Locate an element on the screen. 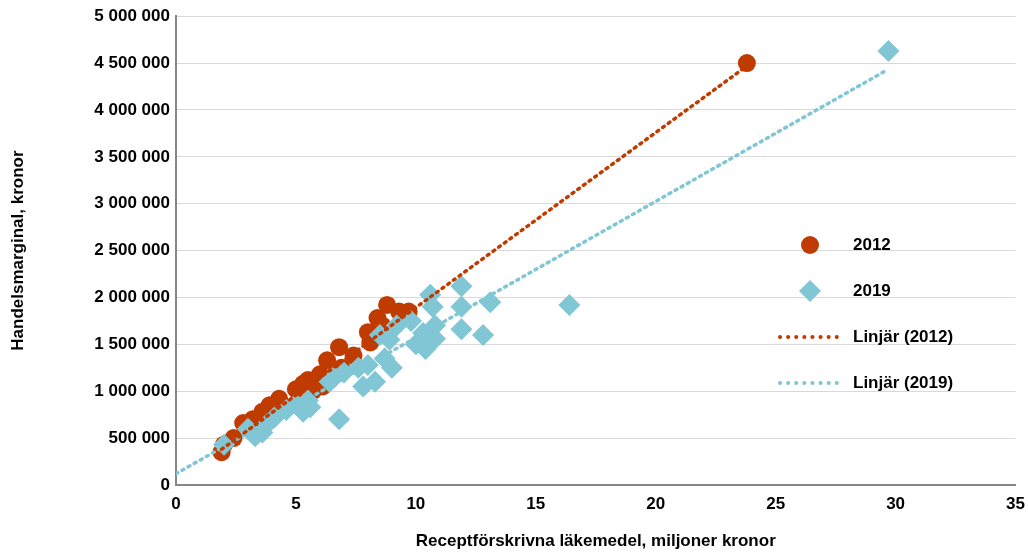  y-tick-label: 4 000 000 is located at coordinates (132, 109).